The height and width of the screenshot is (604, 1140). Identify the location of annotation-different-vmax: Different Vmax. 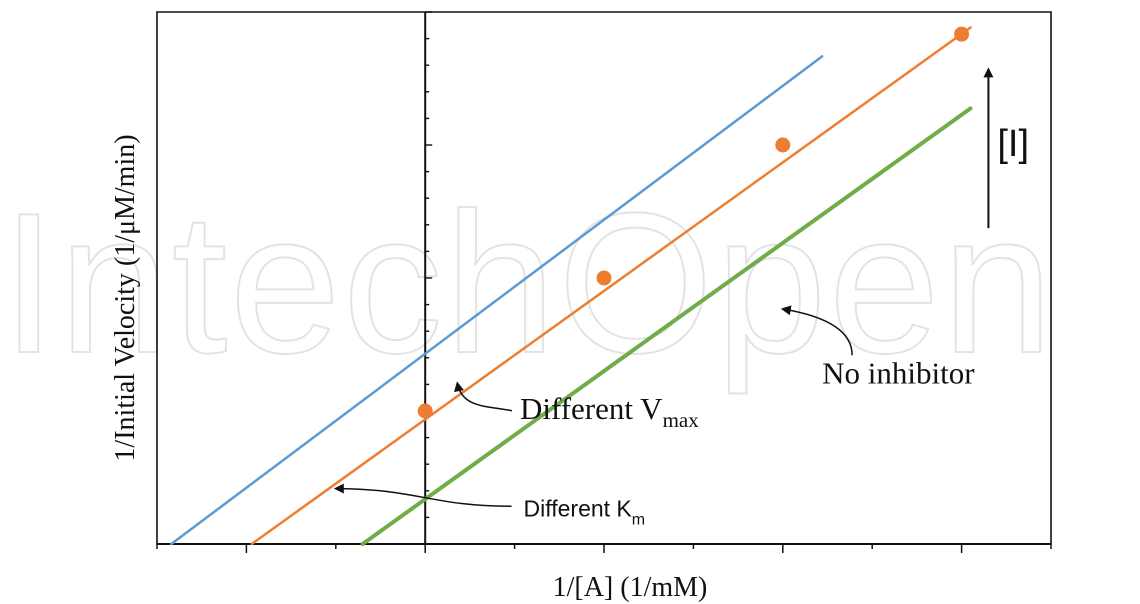
(609, 411).